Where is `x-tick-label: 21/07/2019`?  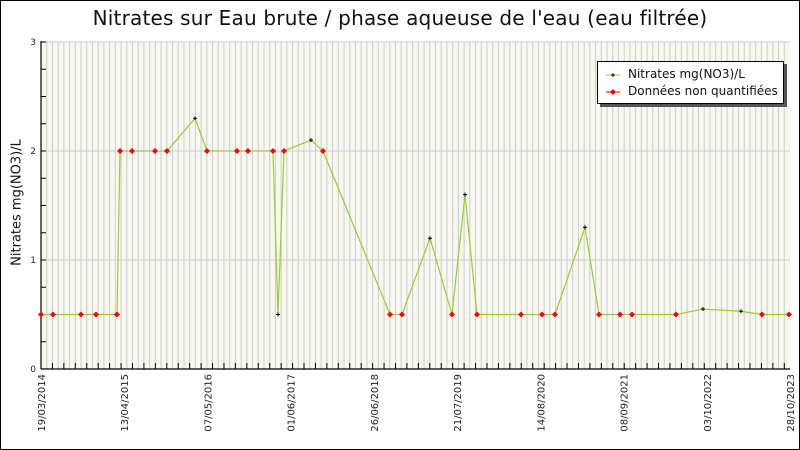 x-tick-label: 21/07/2019 is located at coordinates (458, 403).